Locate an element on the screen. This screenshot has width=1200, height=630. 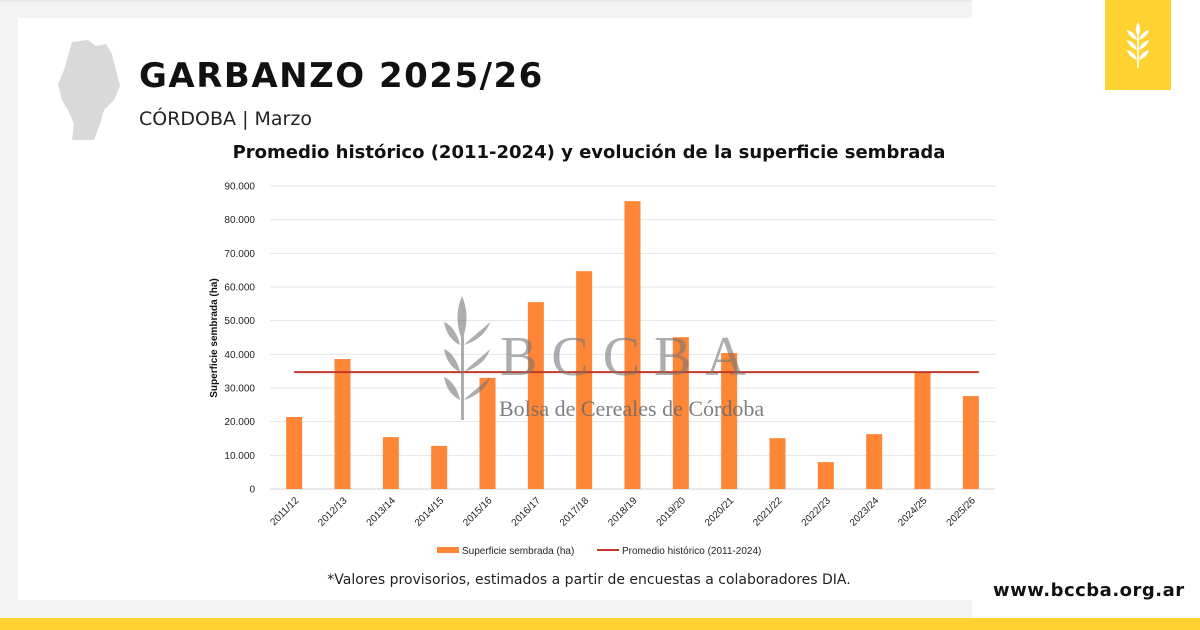
y-tick-label: 40.000 is located at coordinates (239, 355).